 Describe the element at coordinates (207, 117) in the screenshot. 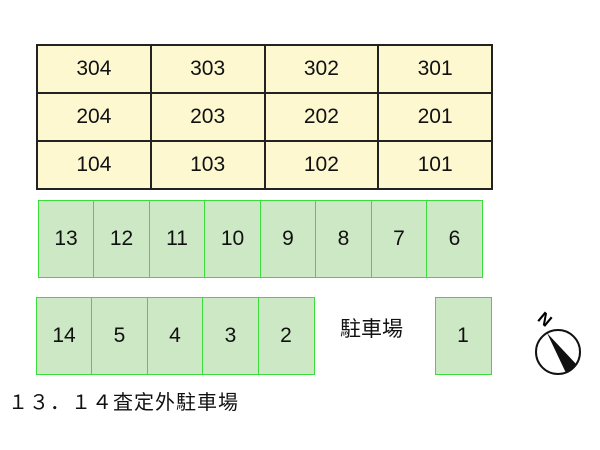

I see `unit-203: 203` at that location.